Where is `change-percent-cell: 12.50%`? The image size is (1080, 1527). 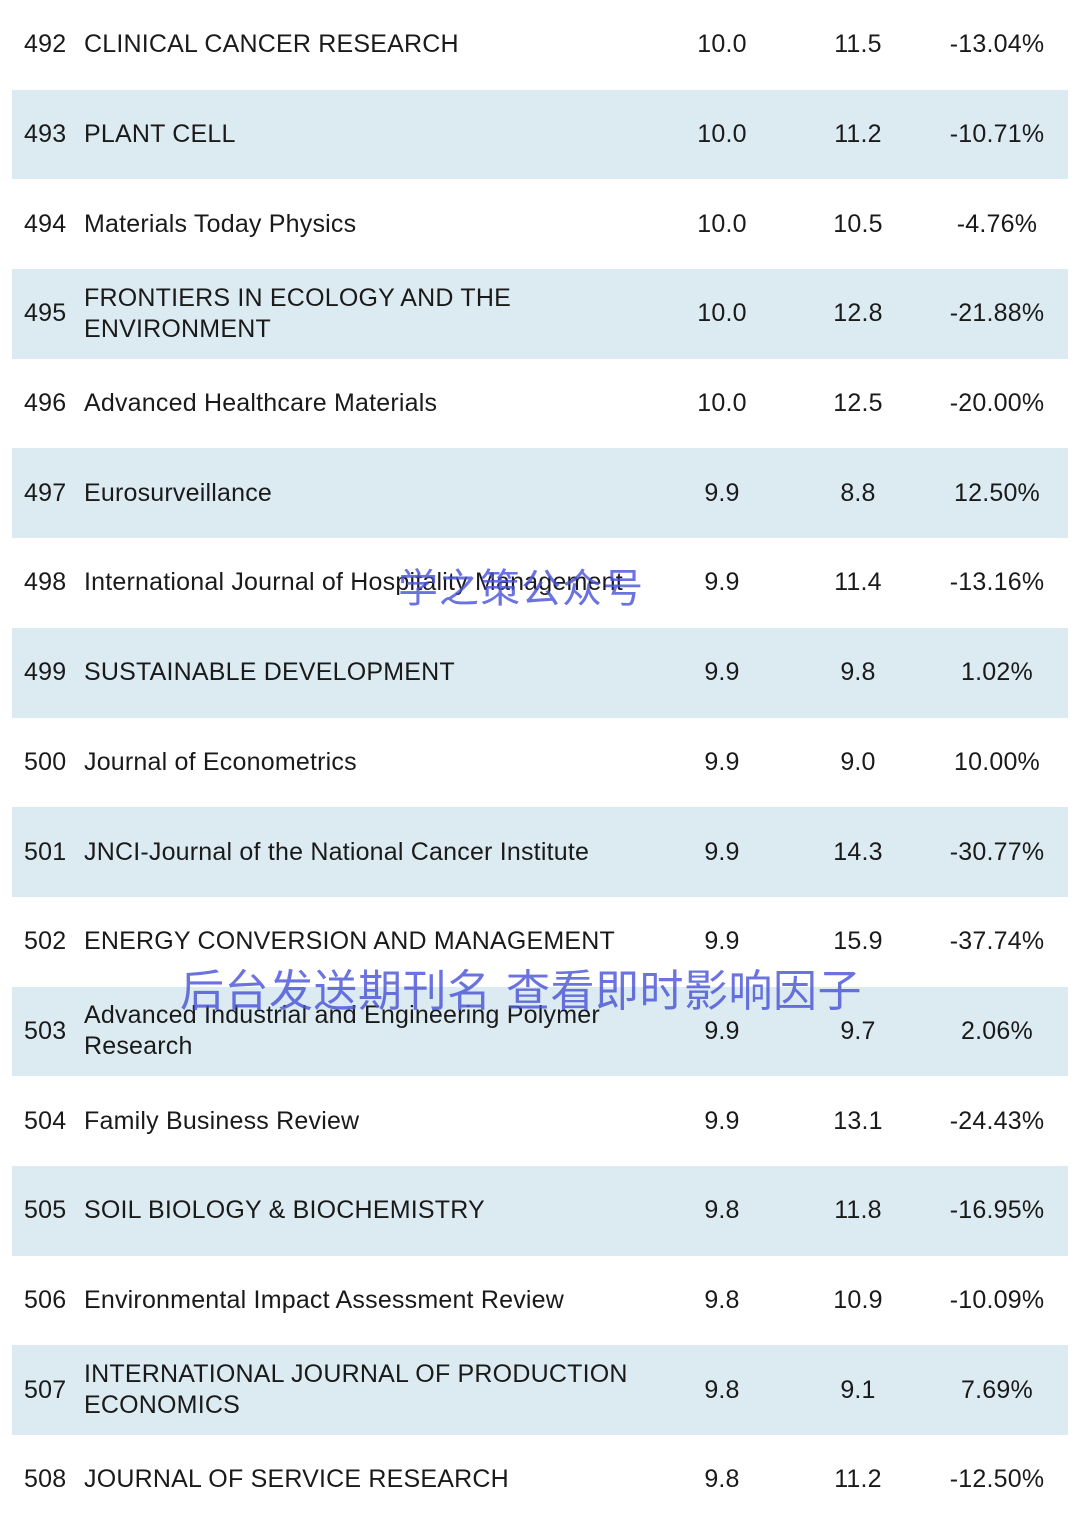
change-percent-cell: 12.50% is located at coordinates (997, 492).